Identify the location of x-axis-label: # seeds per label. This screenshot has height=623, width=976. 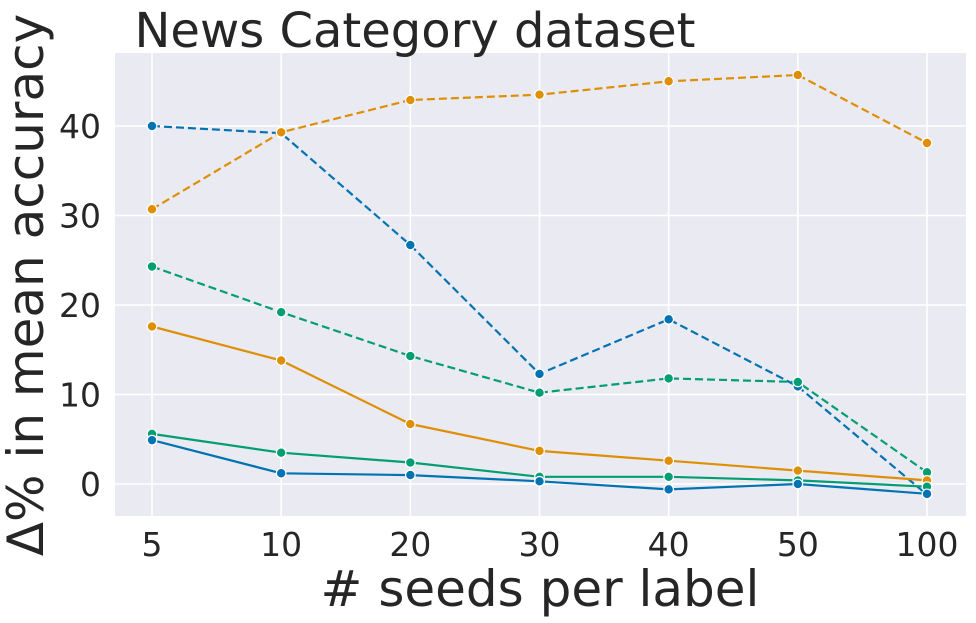
(540, 589).